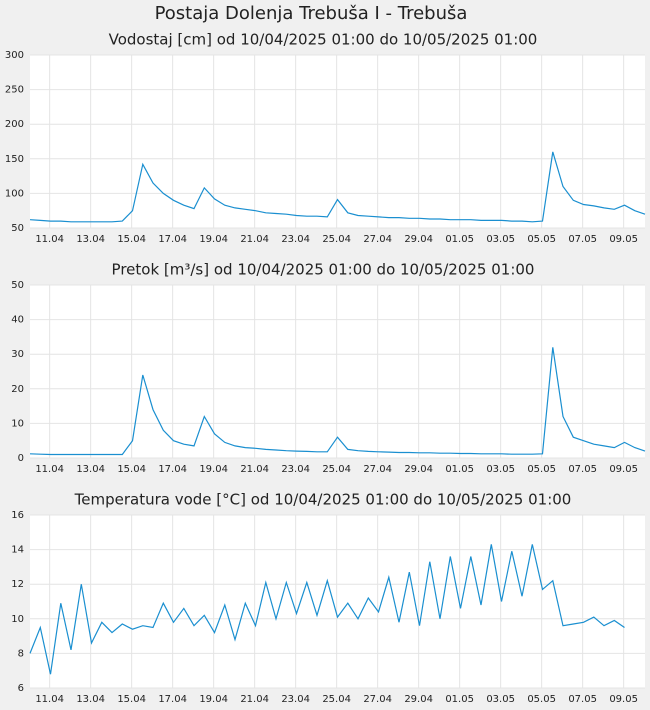  I want to click on page-title: Postaja Dolenja Trebuša I - Trebuša, so click(311, 13).